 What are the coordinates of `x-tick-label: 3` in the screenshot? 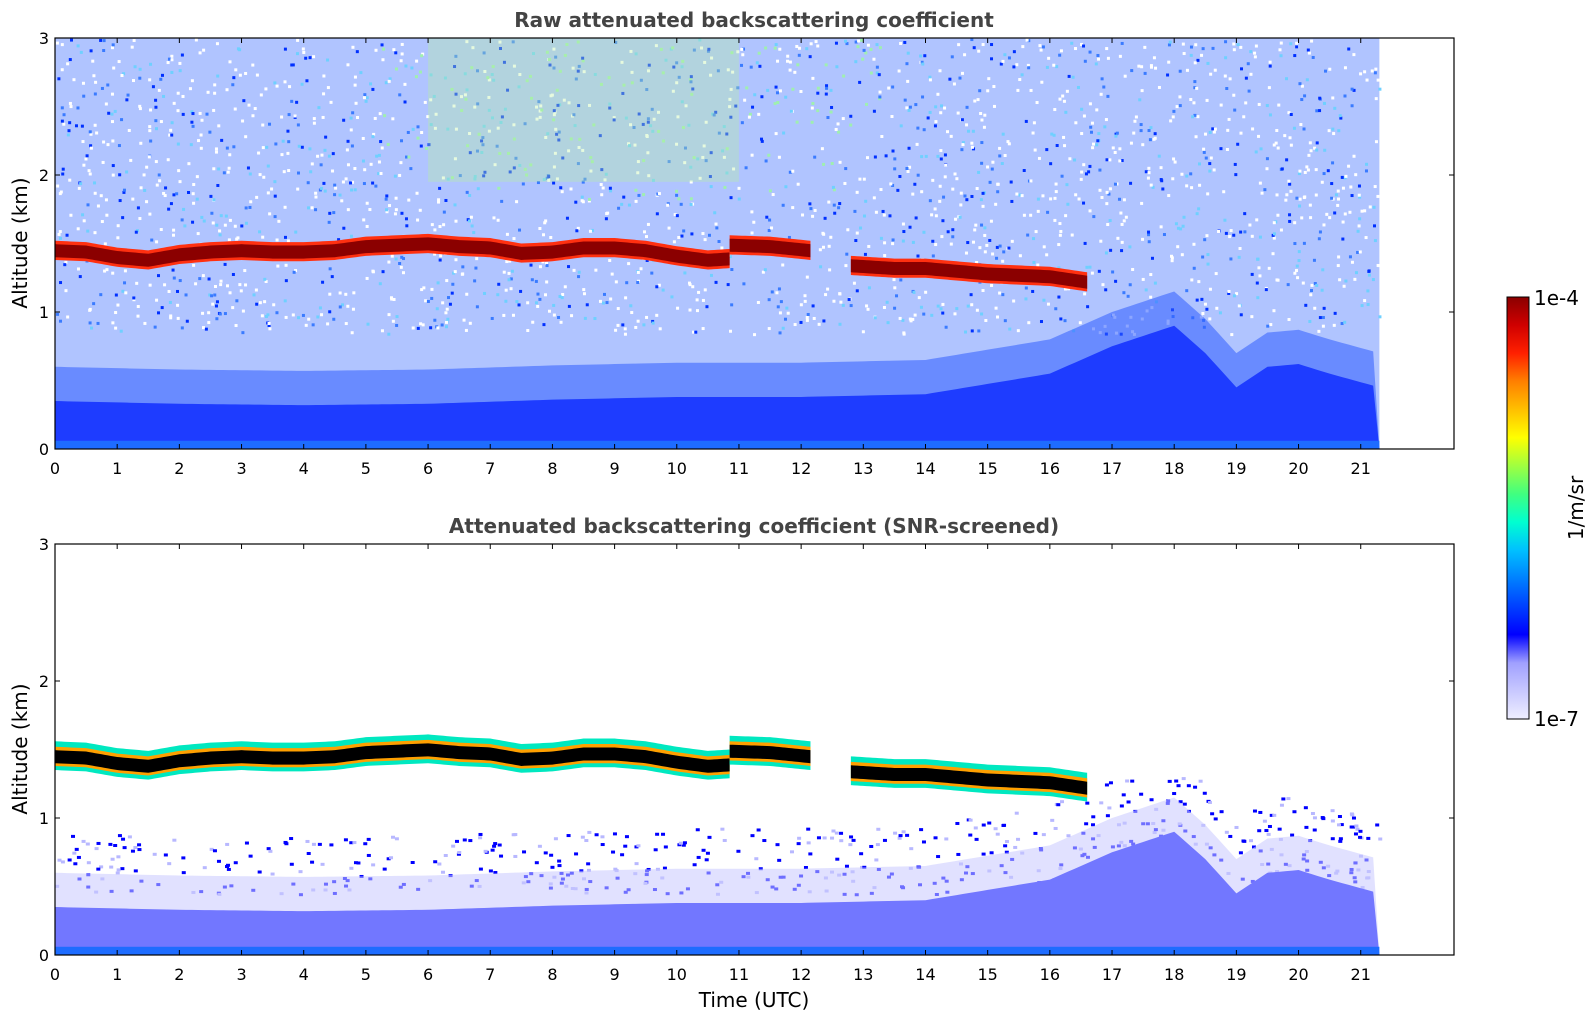 It's located at (241, 974).